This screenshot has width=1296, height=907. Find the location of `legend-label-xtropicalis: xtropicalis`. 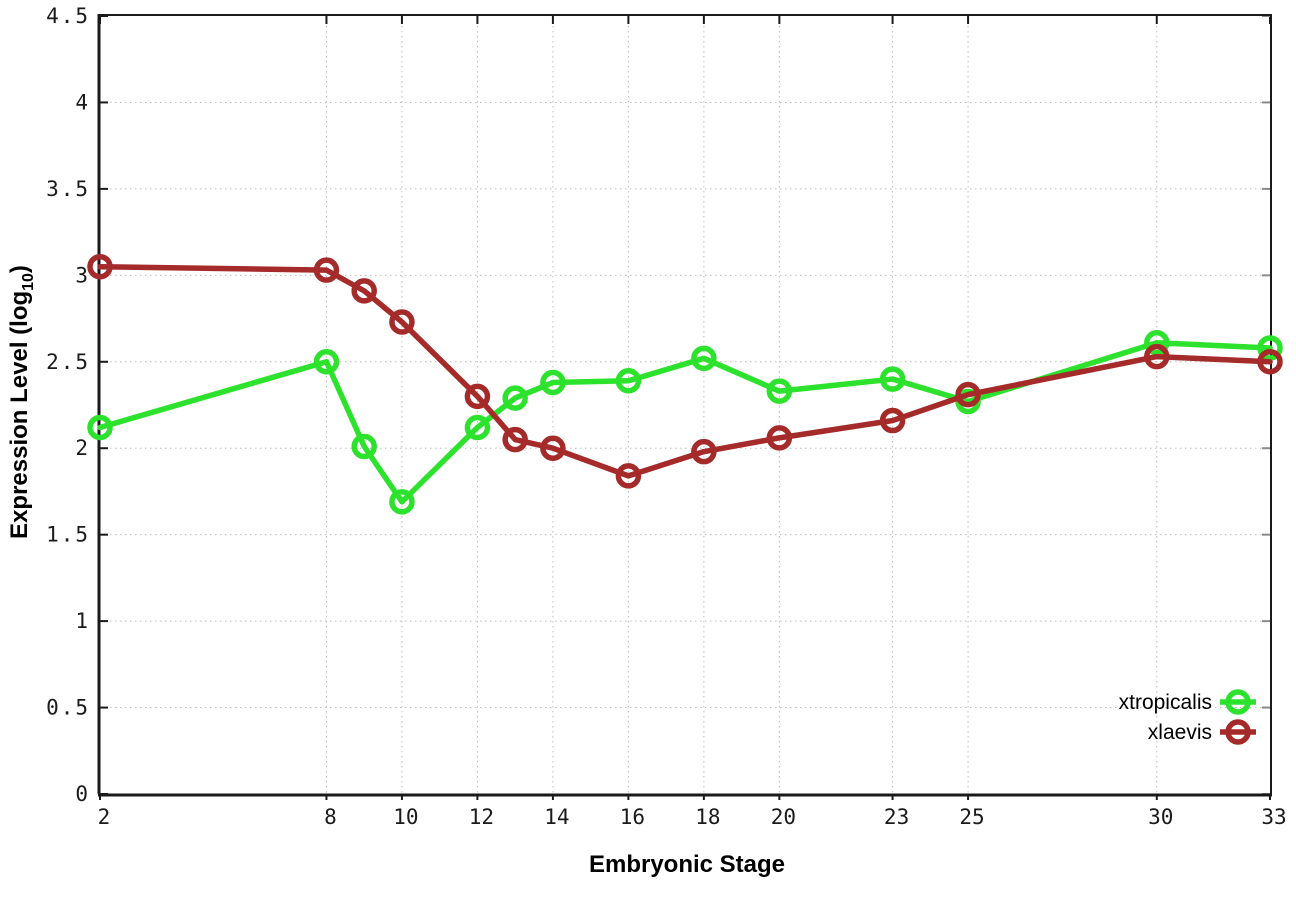

legend-label-xtropicalis: xtropicalis is located at coordinates (1165, 702).